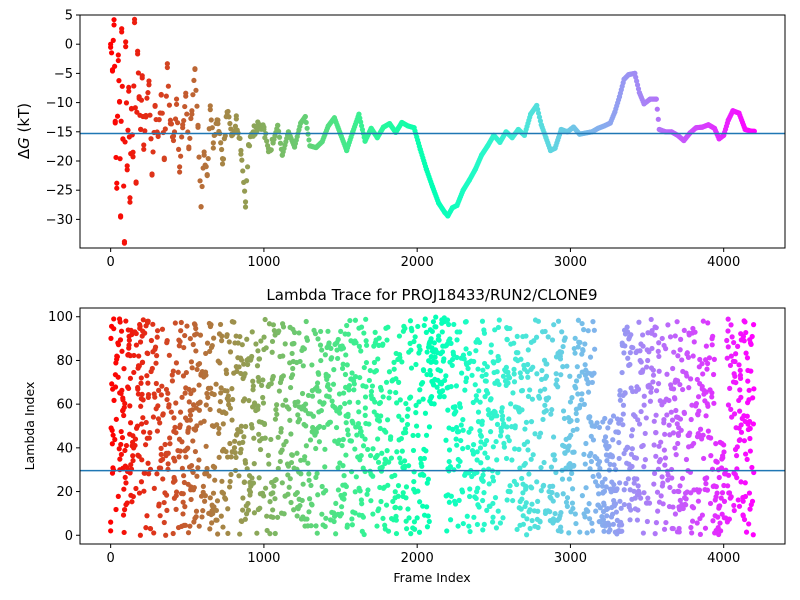  What do you see at coordinates (423, 259) in the screenshot?
I see `delta-g-x-ticks: 0 1000 2000 3000 4000` at bounding box center [423, 259].